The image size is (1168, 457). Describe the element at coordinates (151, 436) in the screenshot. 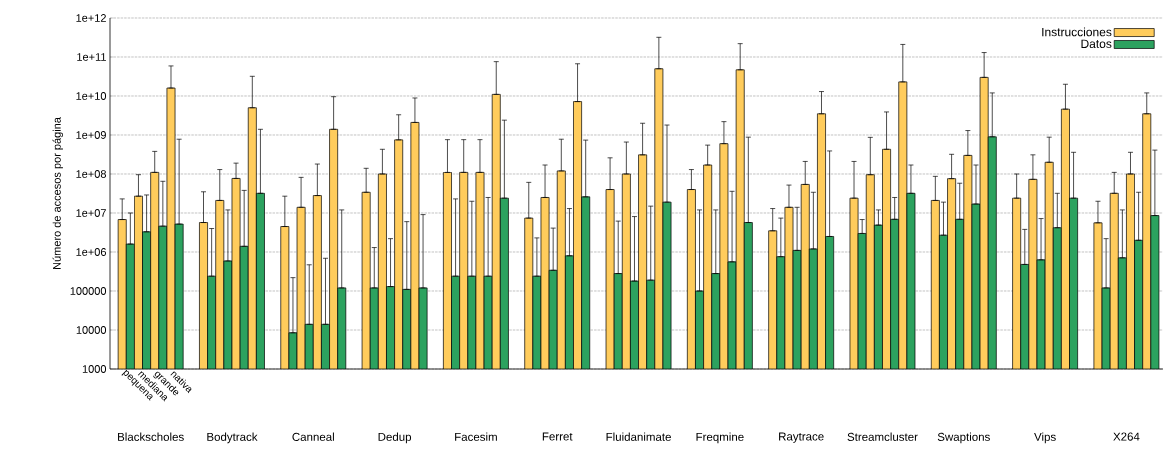

I see `x-tick-label: Blackscholes` at that location.